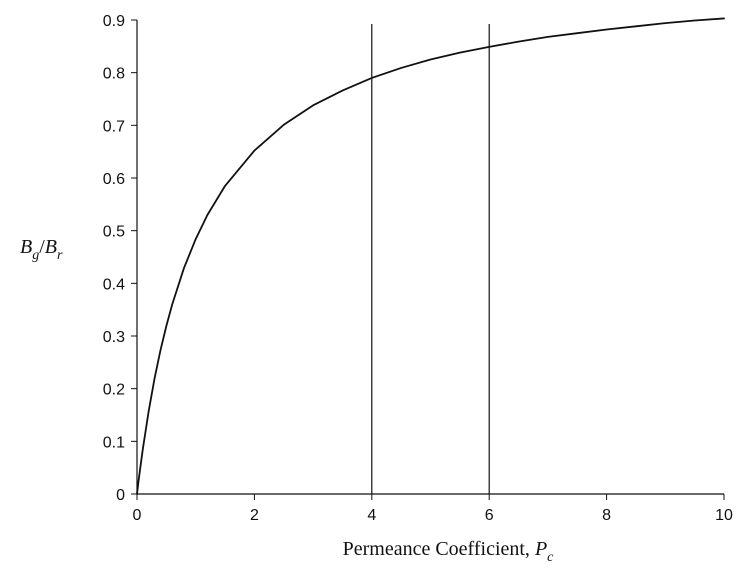 This screenshot has width=742, height=572. I want to click on y-tick-label: 0, so click(120, 495).